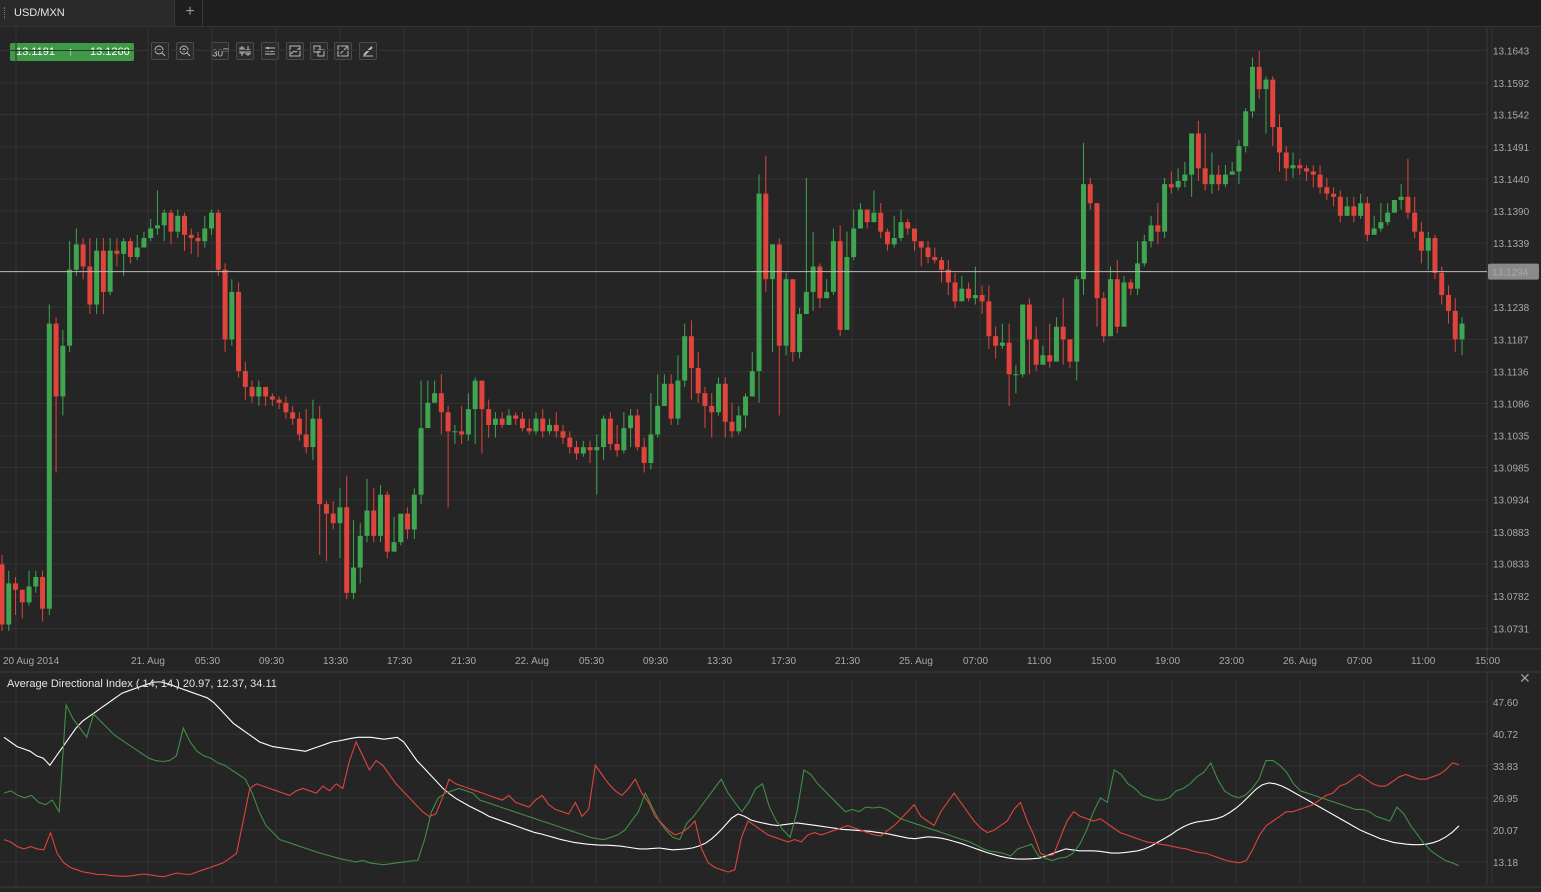  I want to click on price-tick-label: 13.1238, so click(1511, 308).